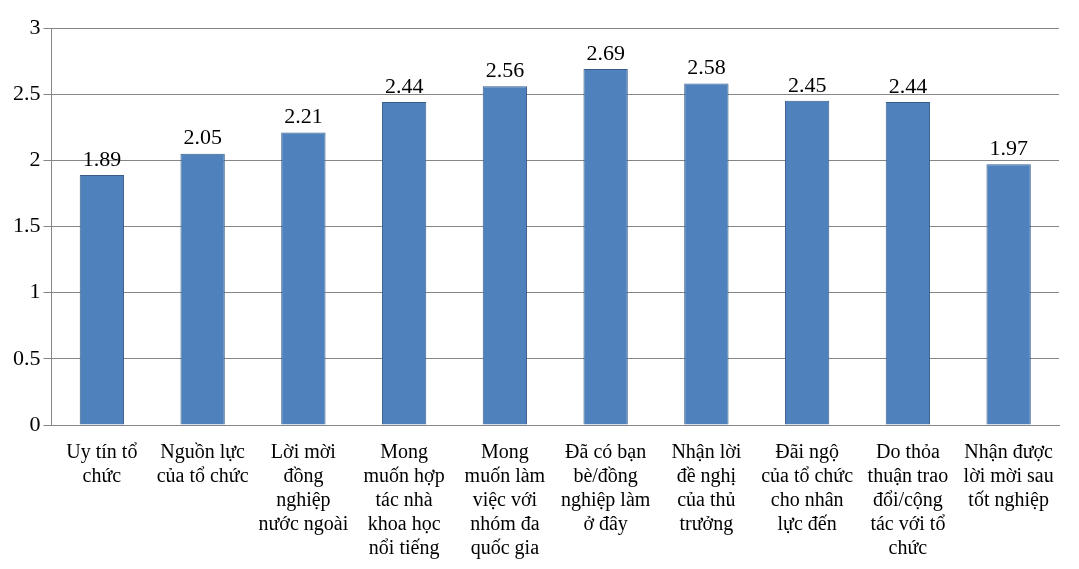 The height and width of the screenshot is (569, 1079). What do you see at coordinates (807, 487) in the screenshot?
I see `x-tick-label: Đãi ngộ của tổ chức cho nhân lực đến` at bounding box center [807, 487].